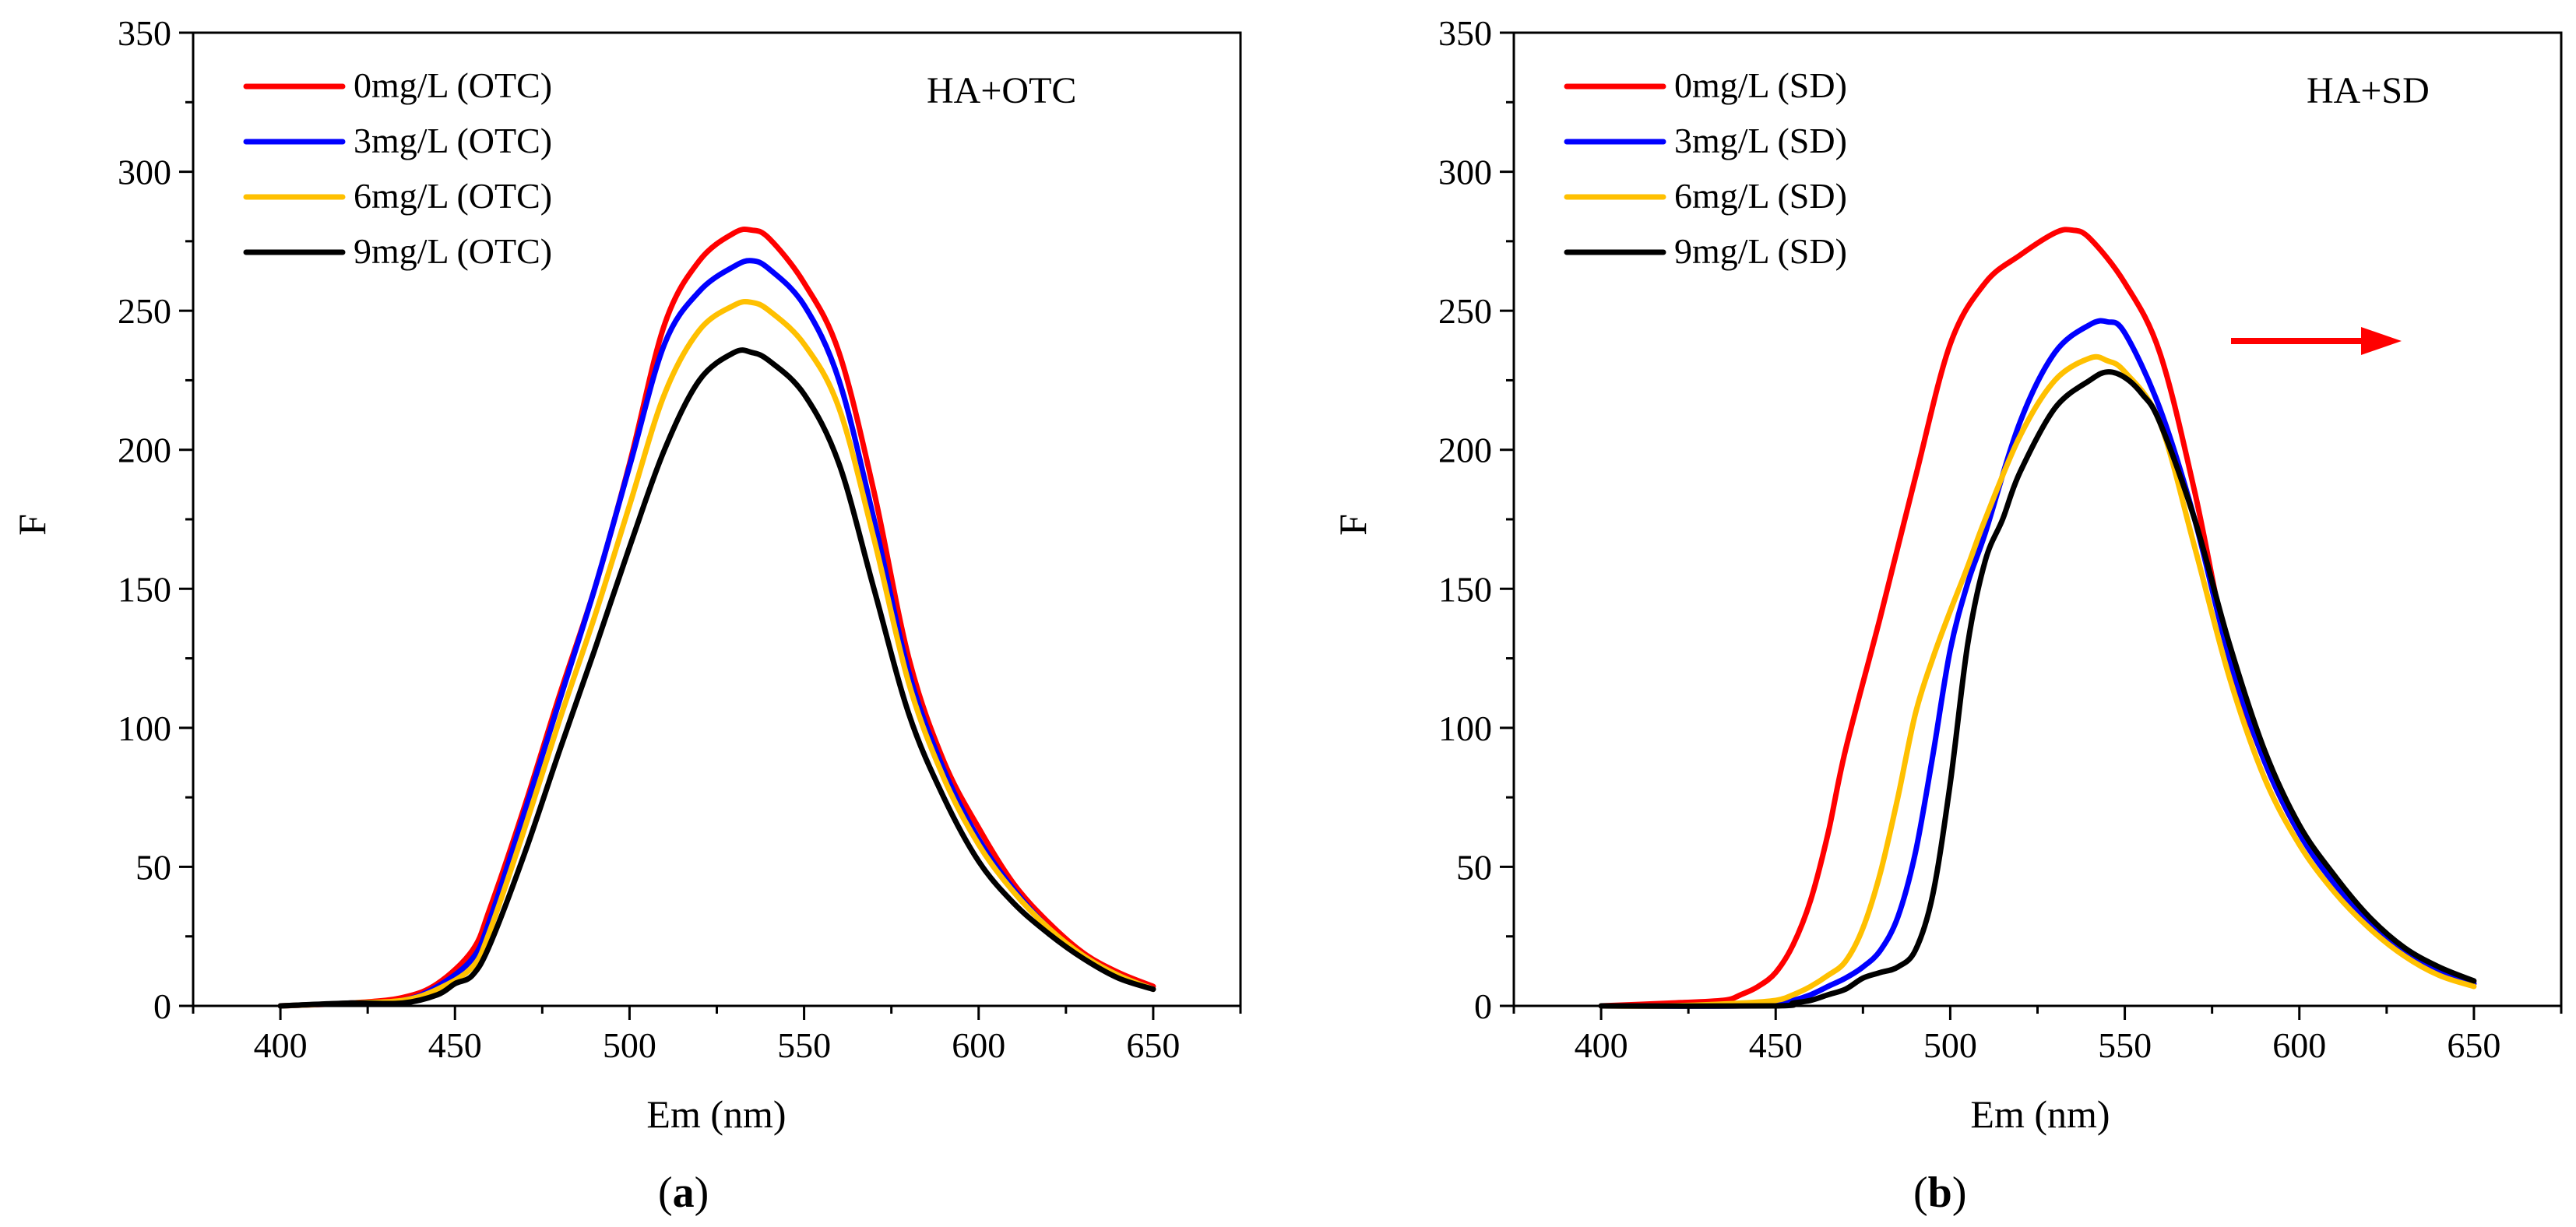 The height and width of the screenshot is (1227, 2576). What do you see at coordinates (453, 251) in the screenshot?
I see `legend-label: 9mg/L (OTC)` at bounding box center [453, 251].